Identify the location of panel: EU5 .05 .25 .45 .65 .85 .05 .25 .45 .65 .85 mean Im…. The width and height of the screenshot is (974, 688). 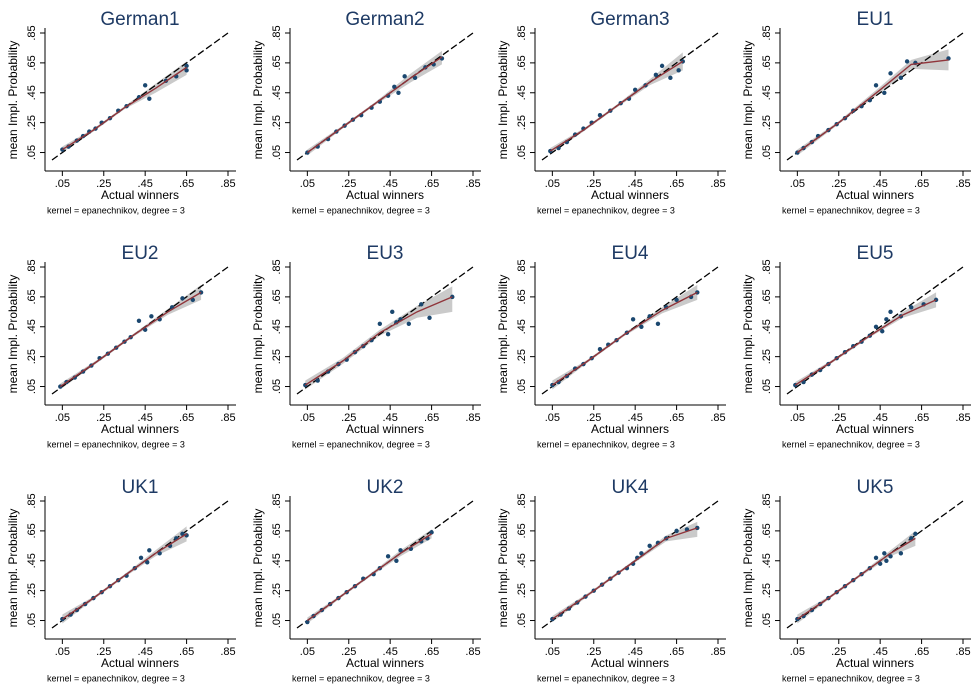
(856, 346).